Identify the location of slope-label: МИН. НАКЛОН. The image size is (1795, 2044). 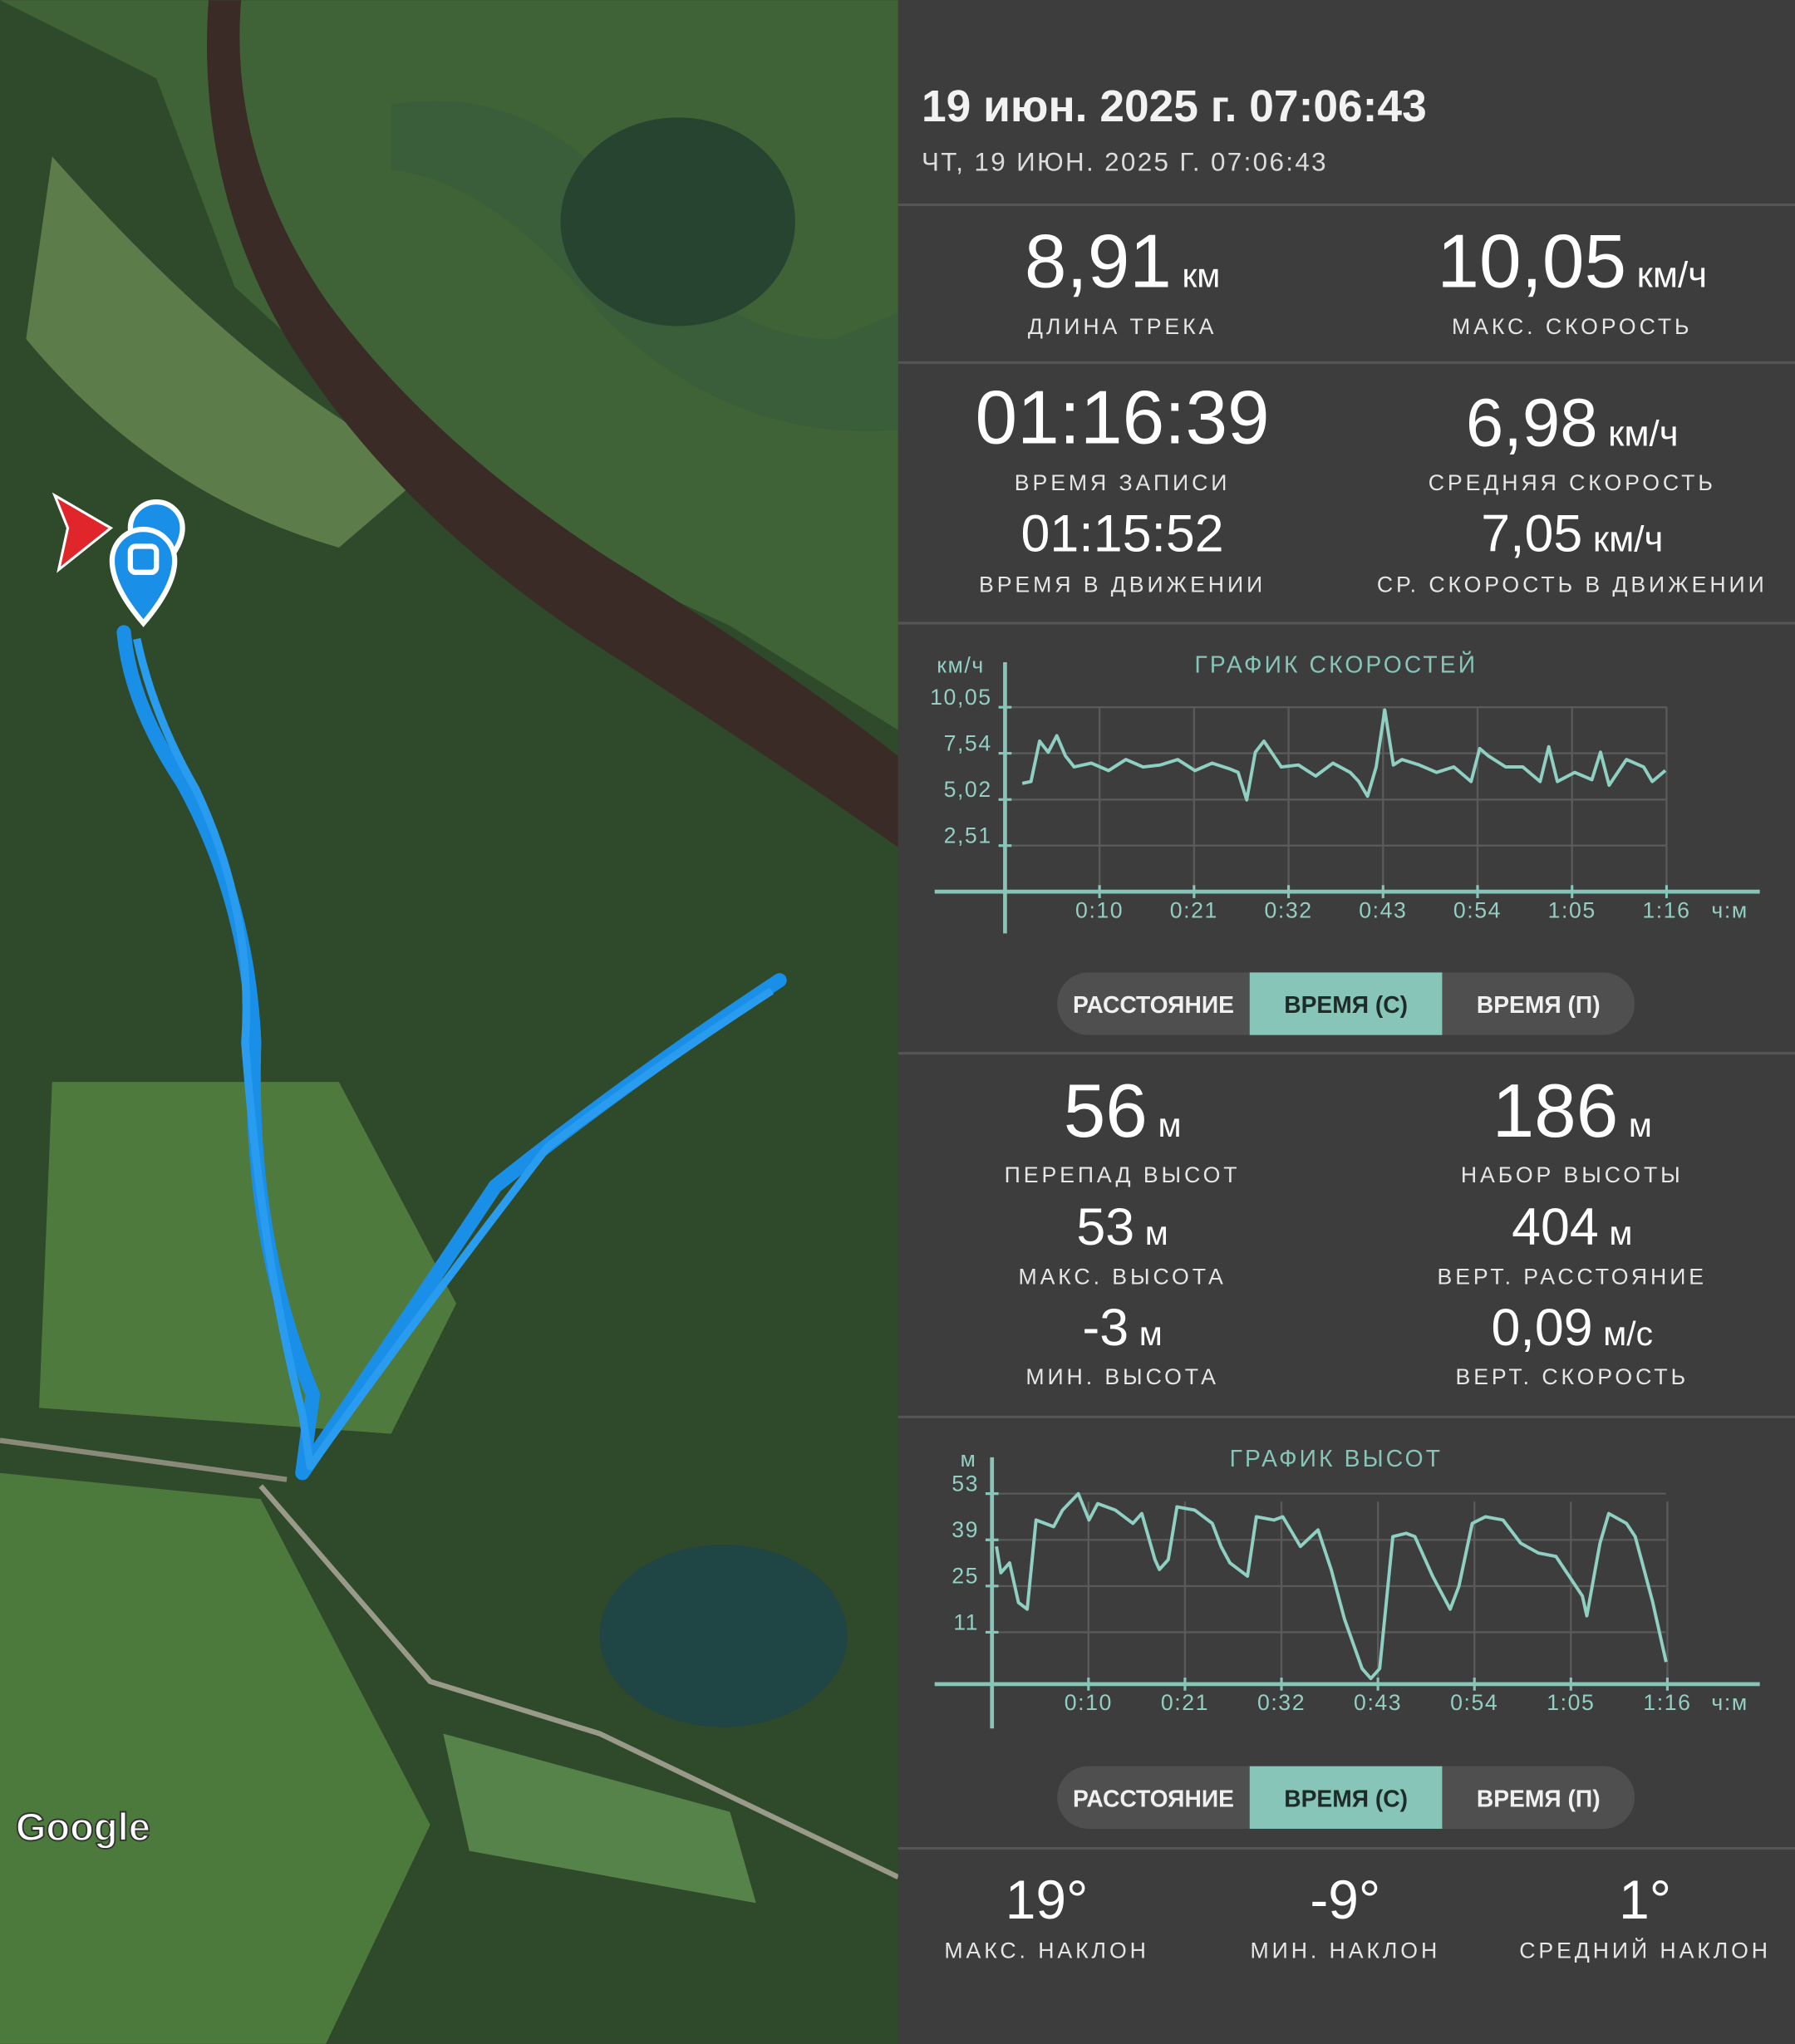
(1346, 1950).